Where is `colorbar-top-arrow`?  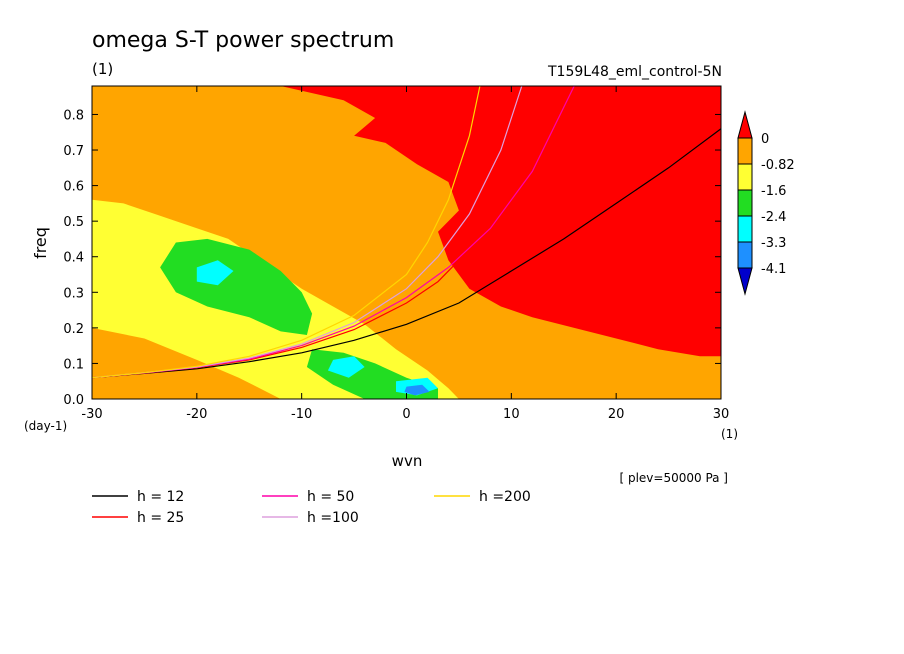 colorbar-top-arrow is located at coordinates (745, 124).